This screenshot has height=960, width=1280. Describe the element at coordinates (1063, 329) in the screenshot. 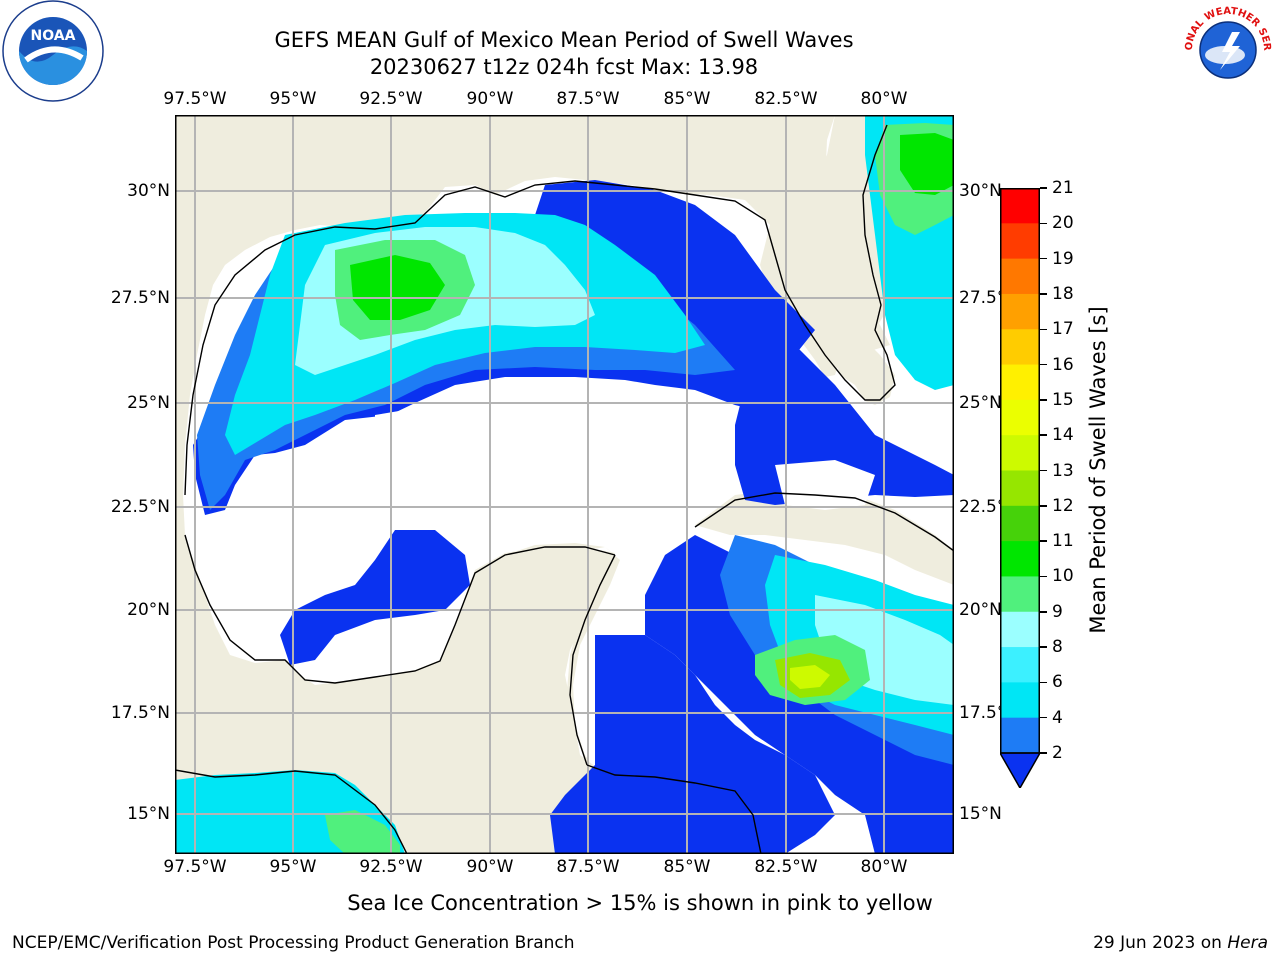

I see `colorbar-tick-label: 17` at that location.